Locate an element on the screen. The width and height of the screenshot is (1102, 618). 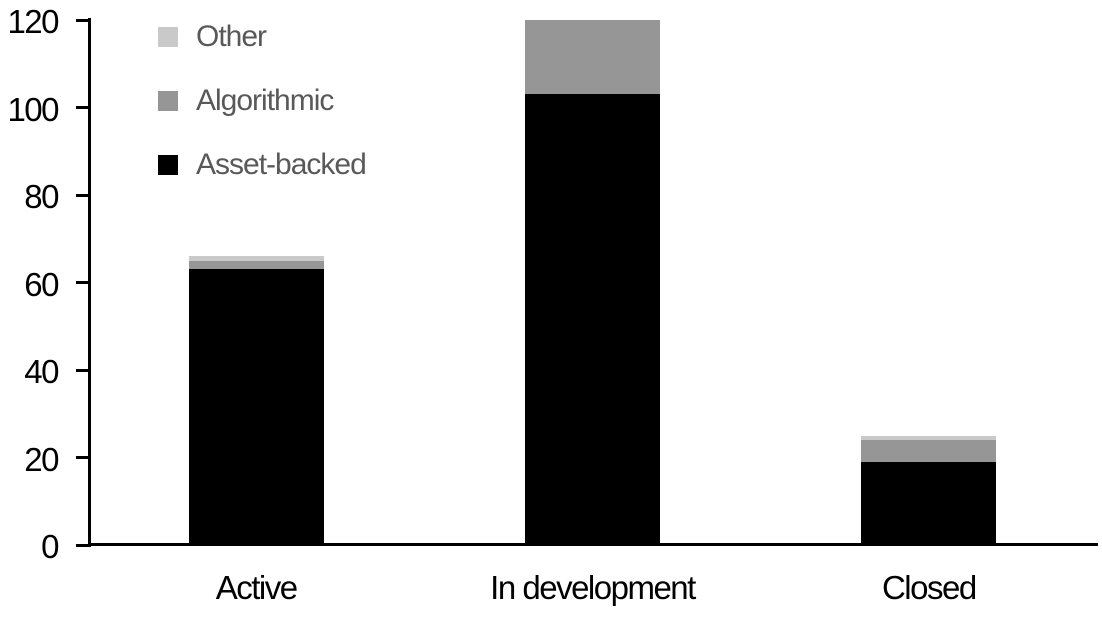
x-axis-category-label: Closed is located at coordinates (929, 587).